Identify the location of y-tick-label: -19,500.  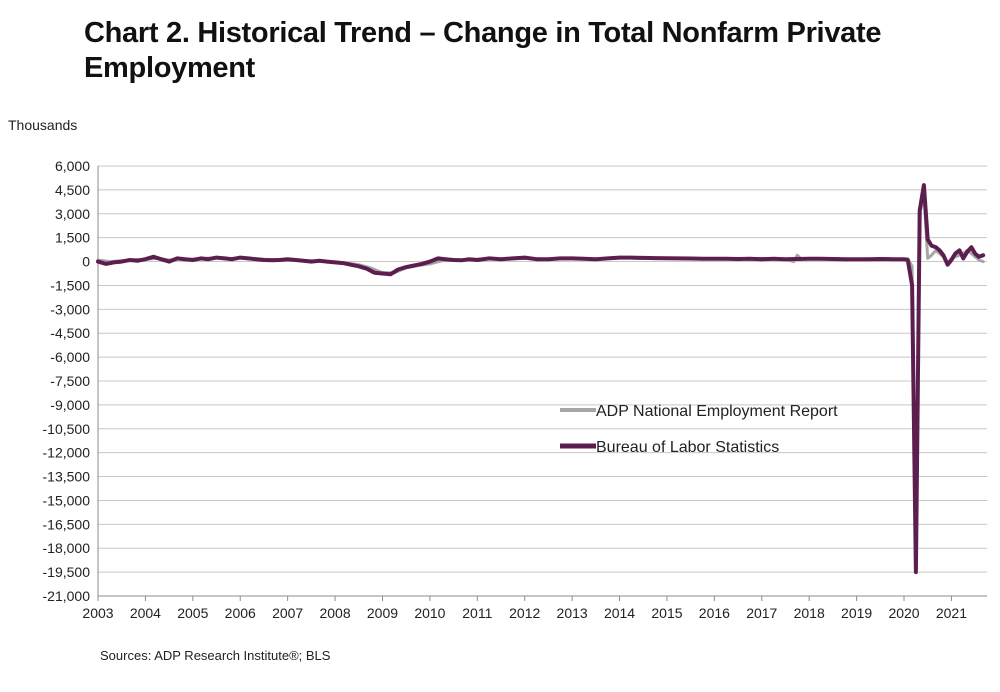
(67, 572).